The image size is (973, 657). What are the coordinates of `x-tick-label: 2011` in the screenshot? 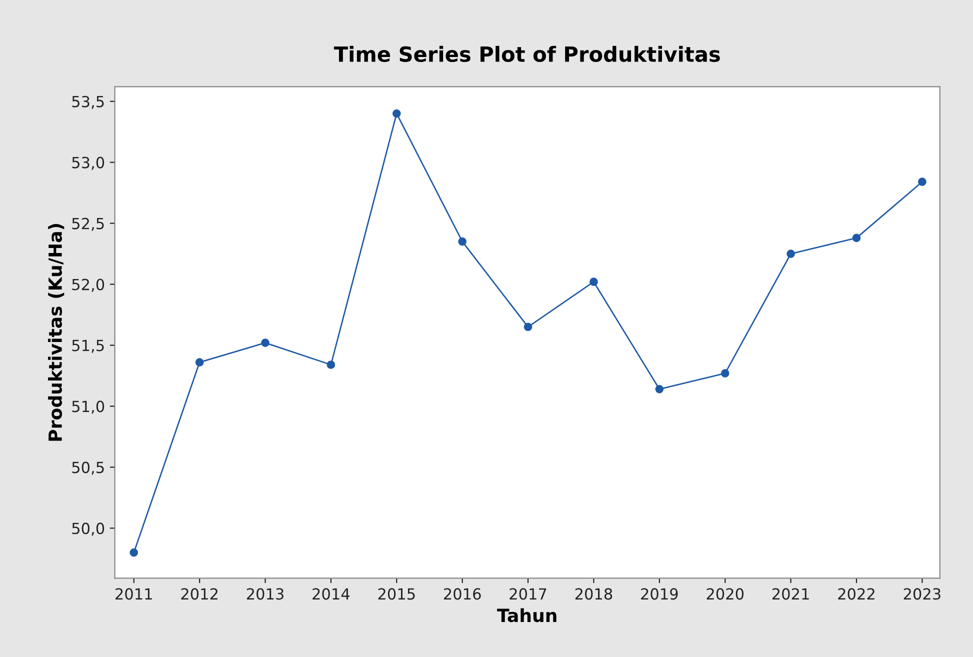 It's located at (134, 594).